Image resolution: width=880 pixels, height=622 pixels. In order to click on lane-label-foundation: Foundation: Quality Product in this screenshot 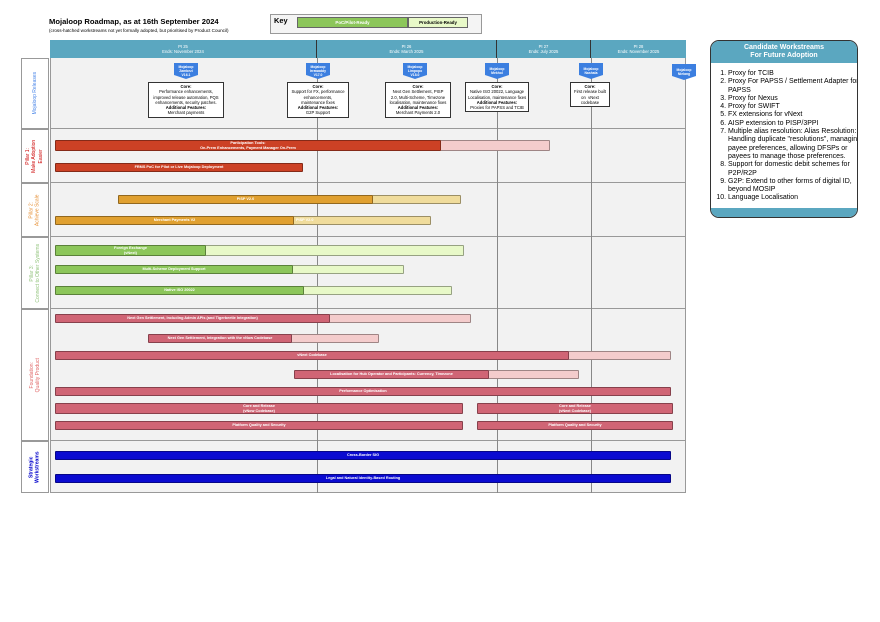, I will do `click(35, 375)`.